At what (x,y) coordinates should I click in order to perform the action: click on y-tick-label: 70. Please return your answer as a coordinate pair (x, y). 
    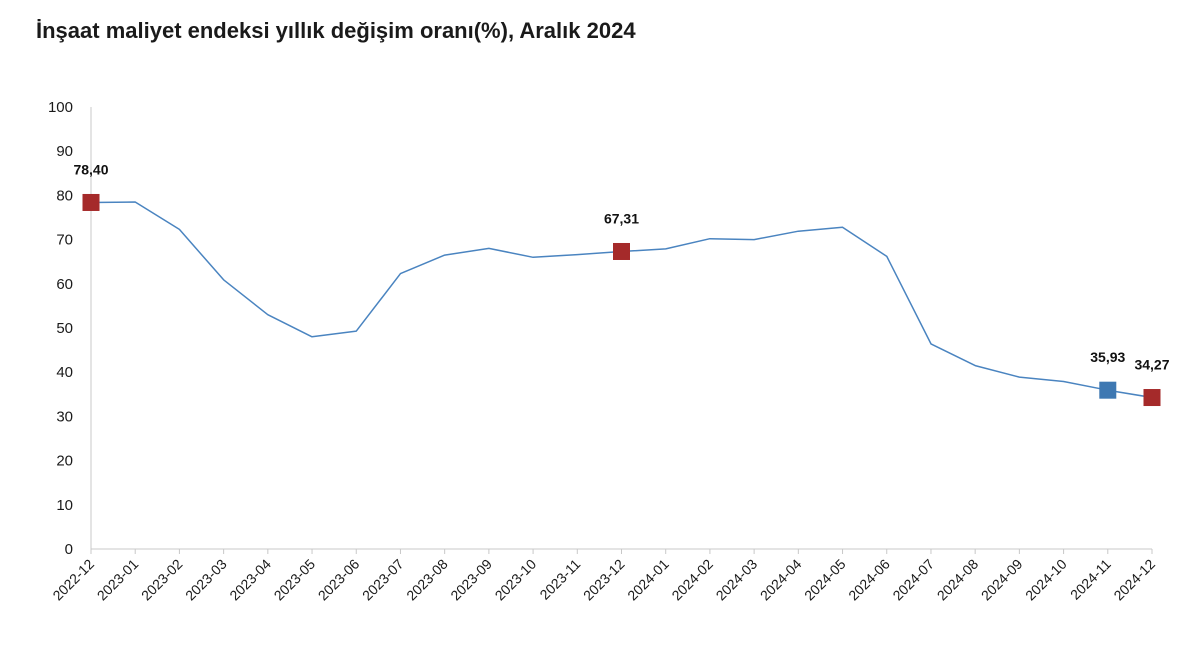
    Looking at the image, I should click on (64, 240).